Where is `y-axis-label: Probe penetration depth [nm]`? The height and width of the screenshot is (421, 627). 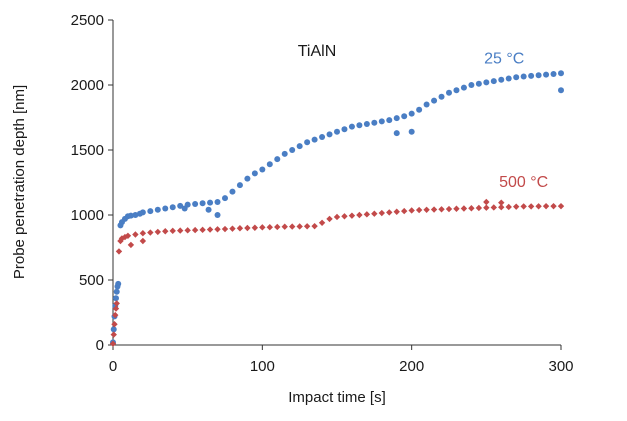
y-axis-label: Probe penetration depth [nm] is located at coordinates (19, 182).